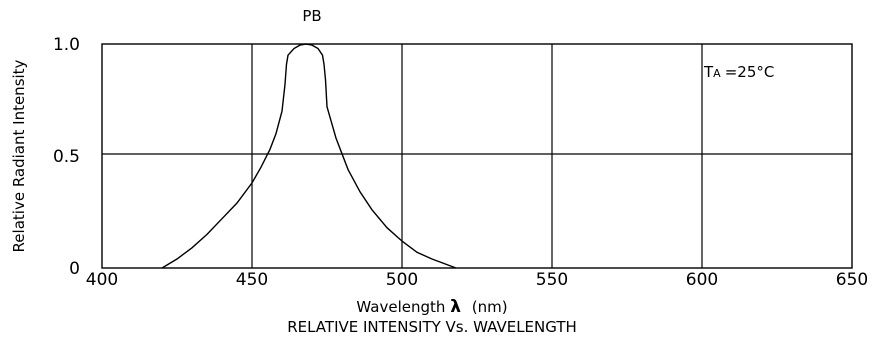 The image size is (875, 346). Describe the element at coordinates (66, 45) in the screenshot. I see `y-tick-label-1-0: 1.0` at that location.